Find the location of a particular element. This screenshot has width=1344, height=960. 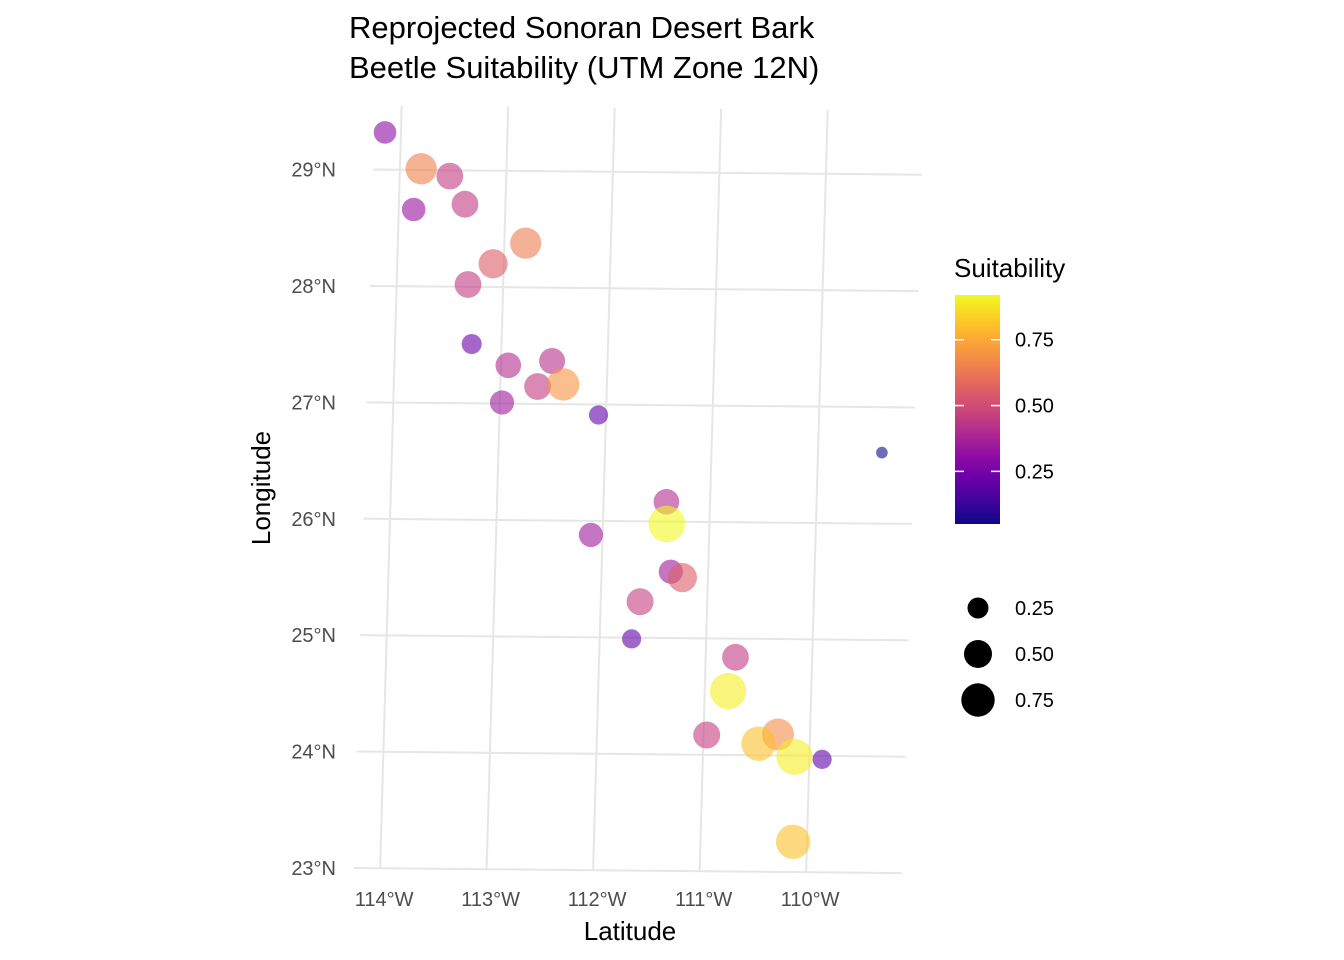

color-legend-title: Suitability is located at coordinates (1009, 268).